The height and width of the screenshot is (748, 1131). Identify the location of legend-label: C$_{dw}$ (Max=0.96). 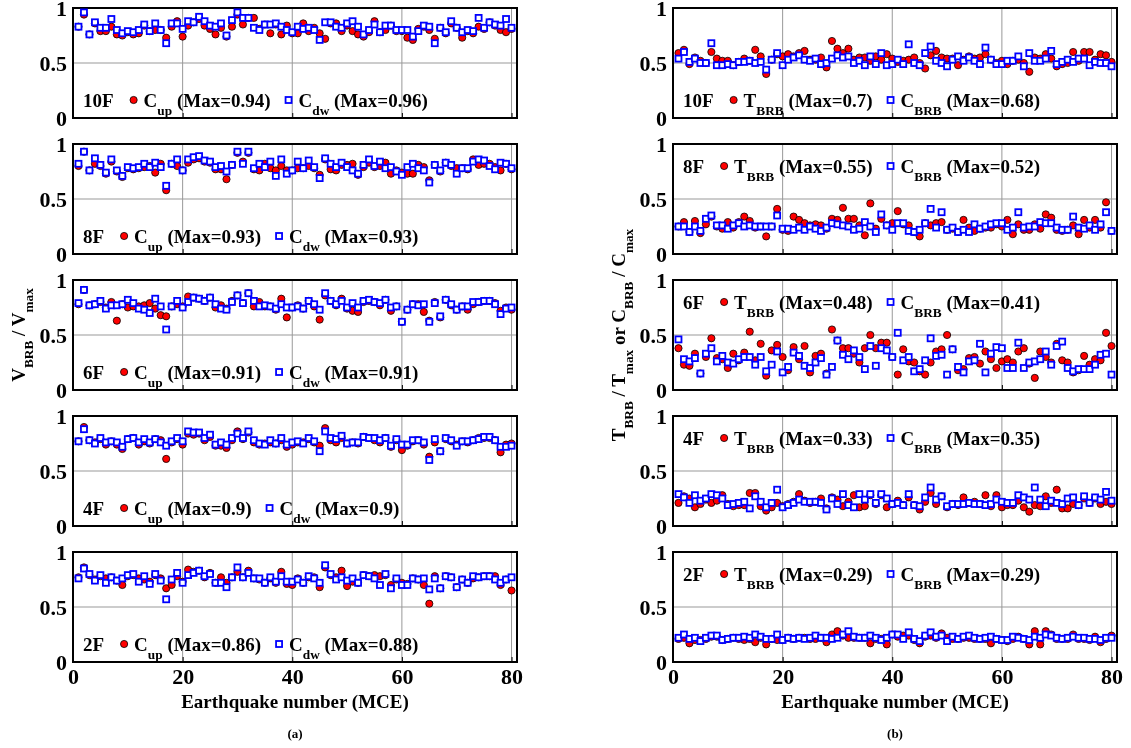
(363, 103).